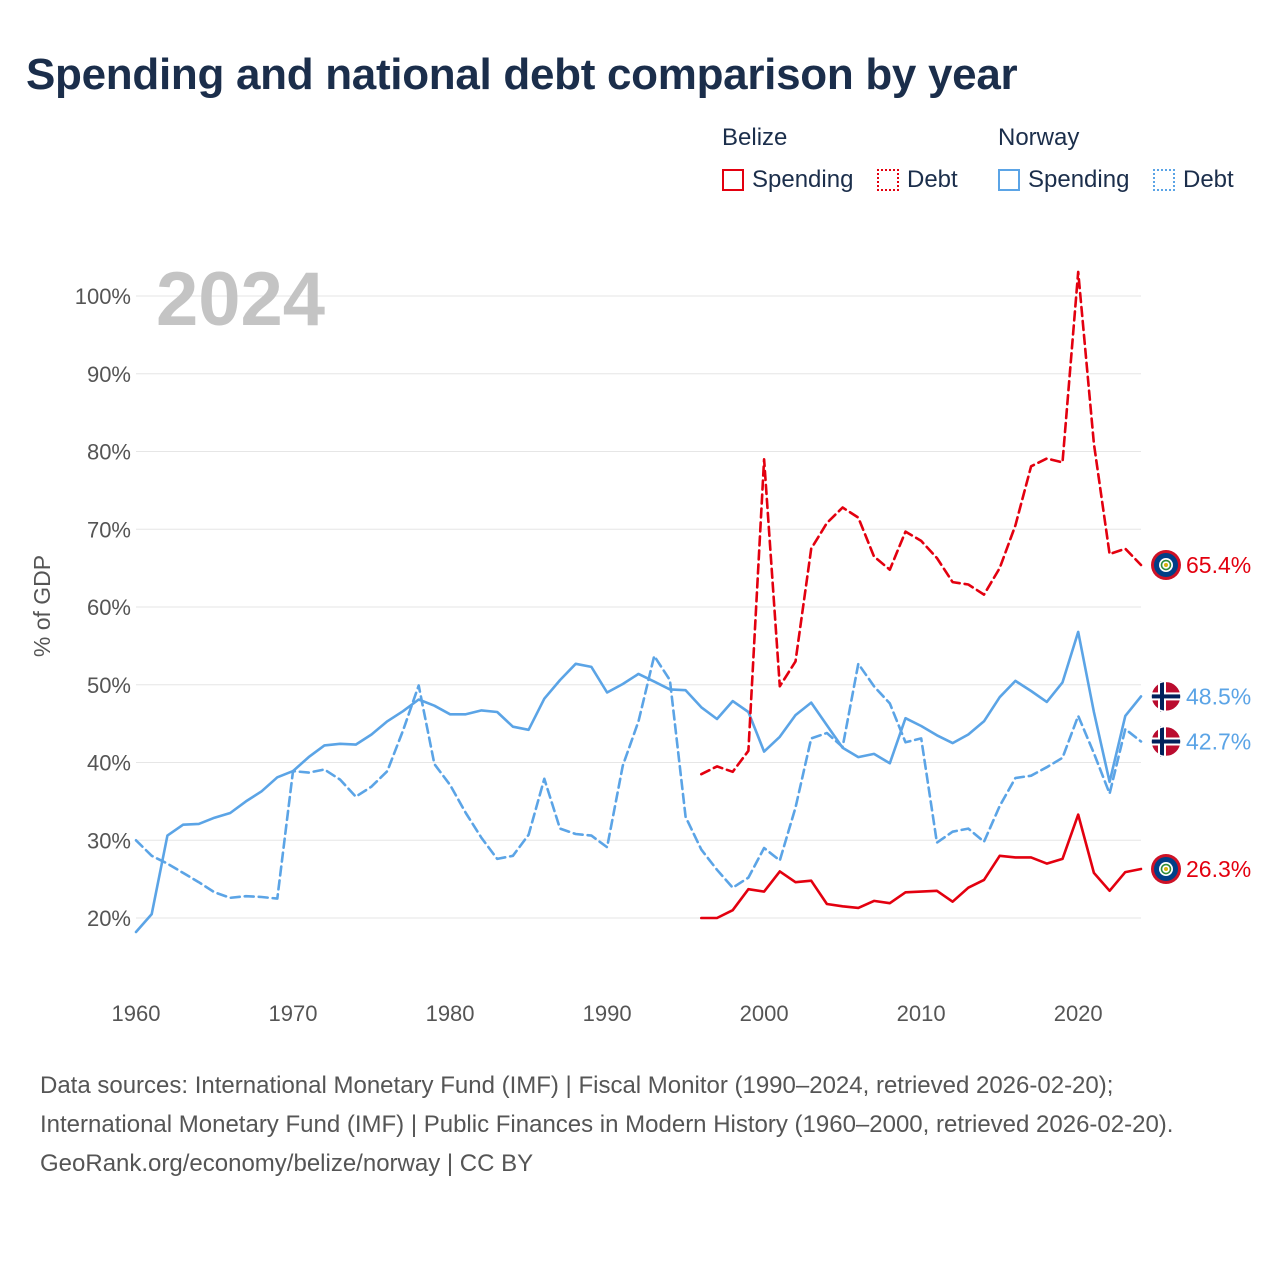 The image size is (1280, 1280). Describe the element at coordinates (109, 607) in the screenshot. I see `y-tick-label: 60%` at that location.